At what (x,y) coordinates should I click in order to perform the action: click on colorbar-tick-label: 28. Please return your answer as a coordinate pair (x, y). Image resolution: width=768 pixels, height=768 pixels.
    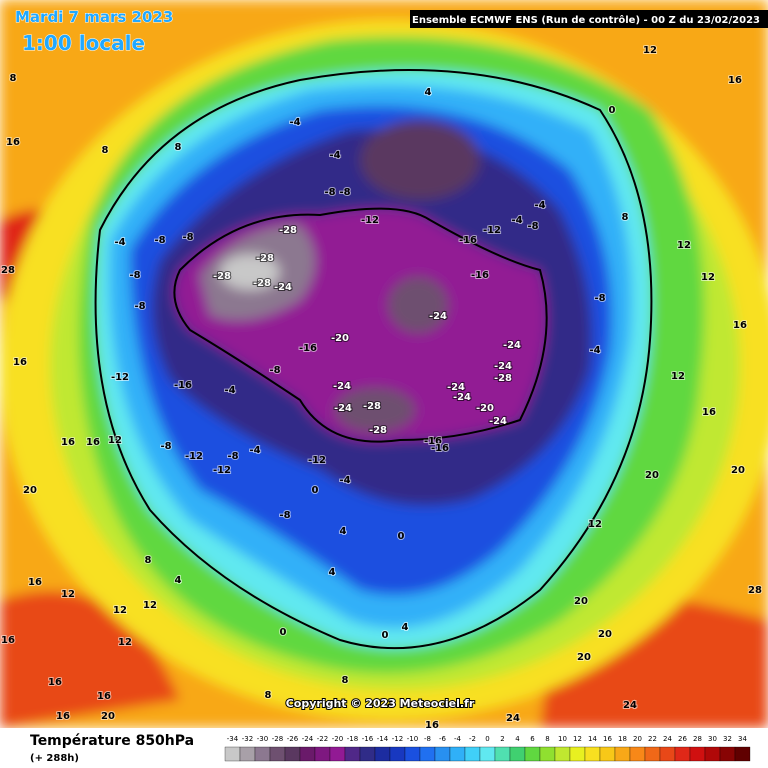
    Looking at the image, I should click on (697, 739).